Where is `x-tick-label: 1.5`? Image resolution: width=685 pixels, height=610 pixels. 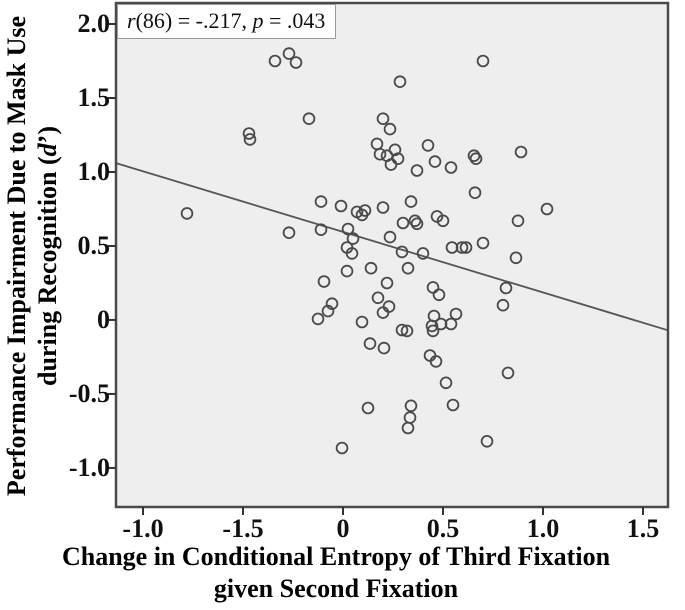
x-tick-label: 1.5 is located at coordinates (643, 528).